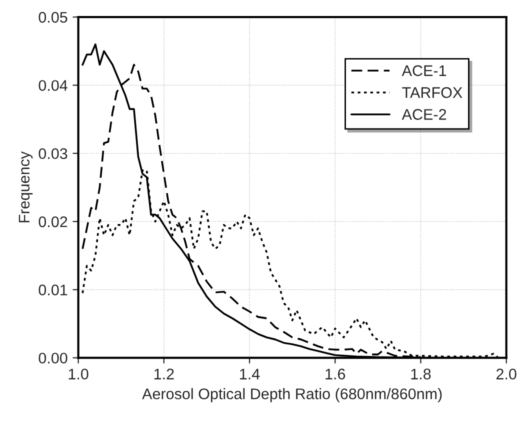 The image size is (522, 426). Describe the element at coordinates (53, 85) in the screenshot. I see `y-tick-label: 0.04` at that location.